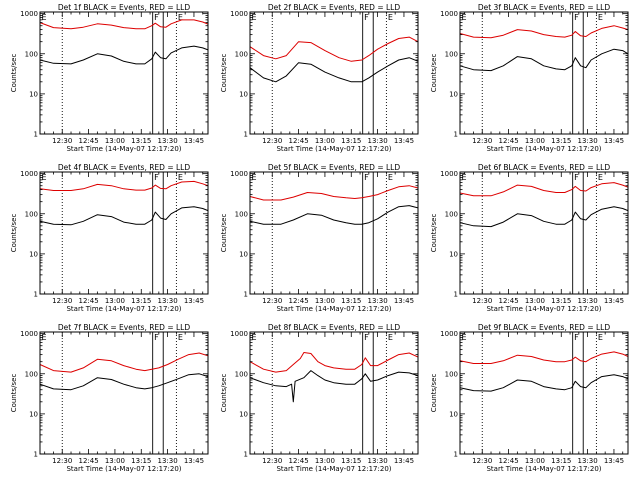  What do you see at coordinates (334, 327) in the screenshot?
I see `chart-title: Det 8f BLACK = Events, RED = LLD` at bounding box center [334, 327].